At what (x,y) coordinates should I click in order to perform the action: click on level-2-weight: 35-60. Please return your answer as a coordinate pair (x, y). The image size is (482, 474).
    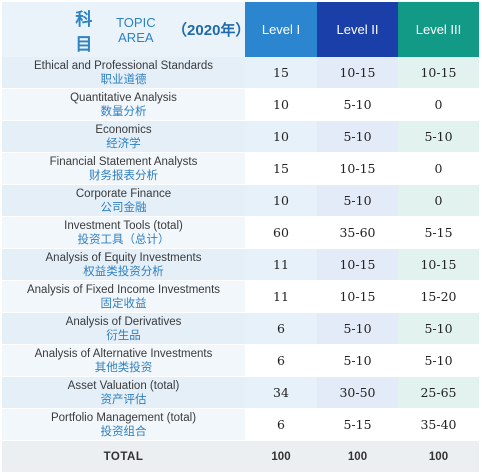
    Looking at the image, I should click on (357, 233).